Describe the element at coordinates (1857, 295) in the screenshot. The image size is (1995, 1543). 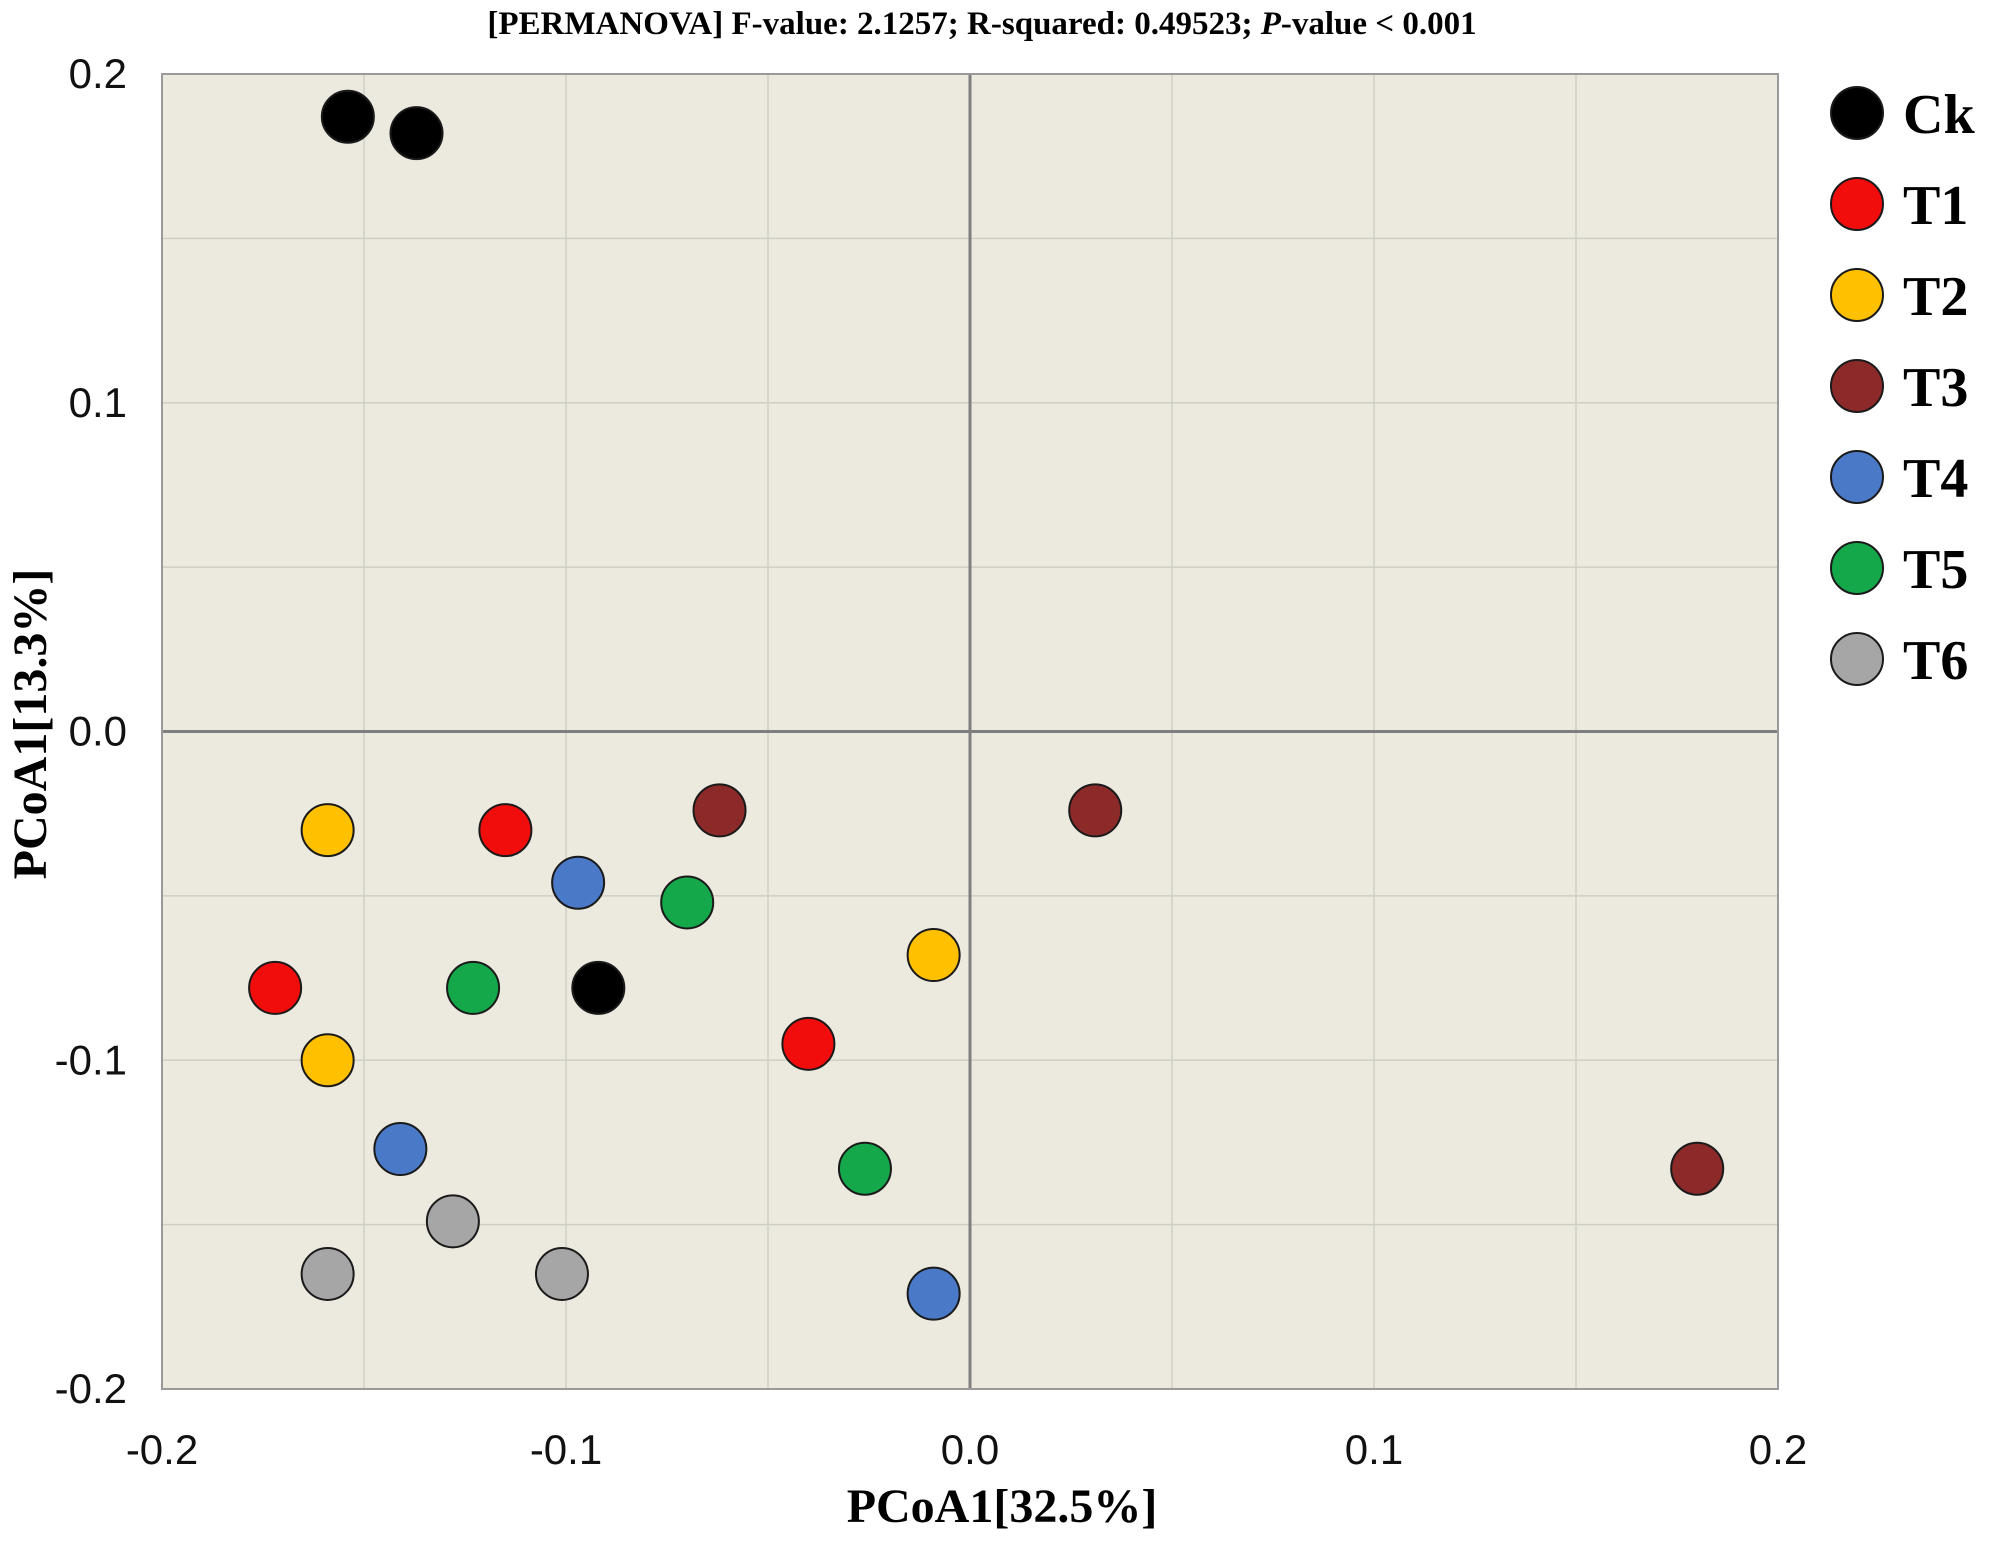
I see `legend-marker-t2` at that location.